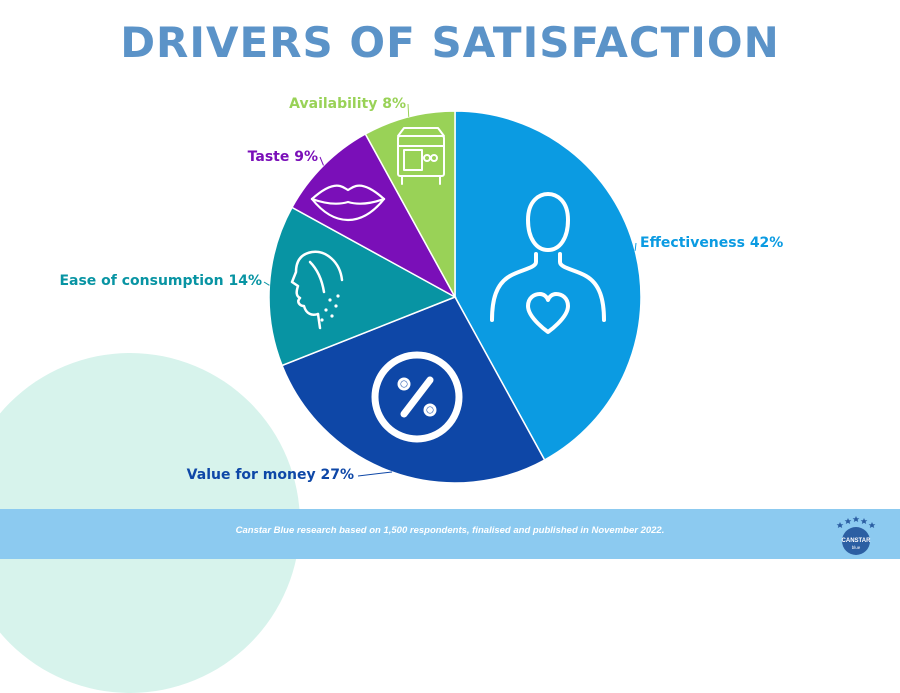  I want to click on pie-slice-ease-of-consumption, so click(362, 286).